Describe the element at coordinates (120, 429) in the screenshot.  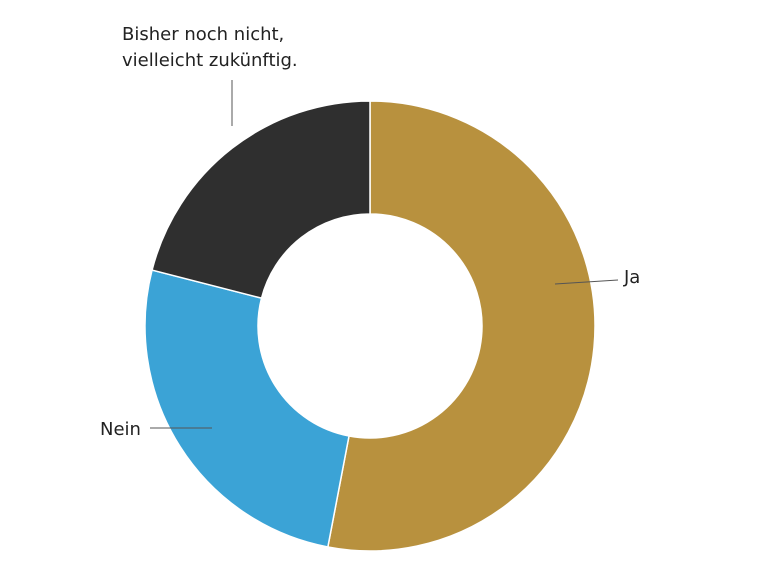
I see `segment-label: Nein` at that location.